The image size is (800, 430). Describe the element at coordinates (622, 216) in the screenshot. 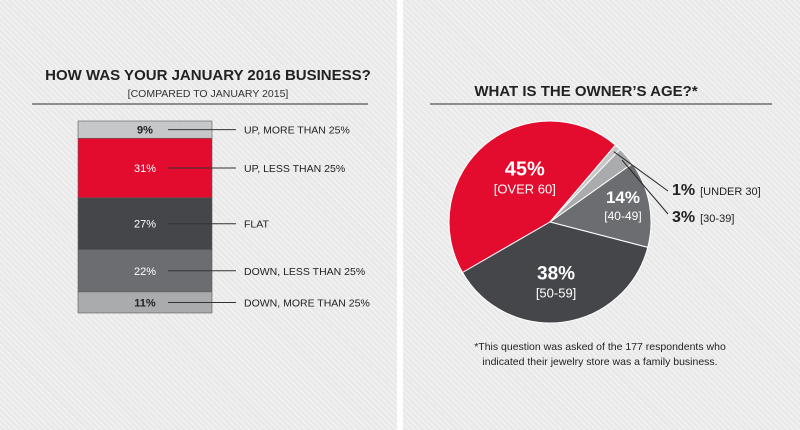

I see `pie-category-label: [40-49]` at that location.